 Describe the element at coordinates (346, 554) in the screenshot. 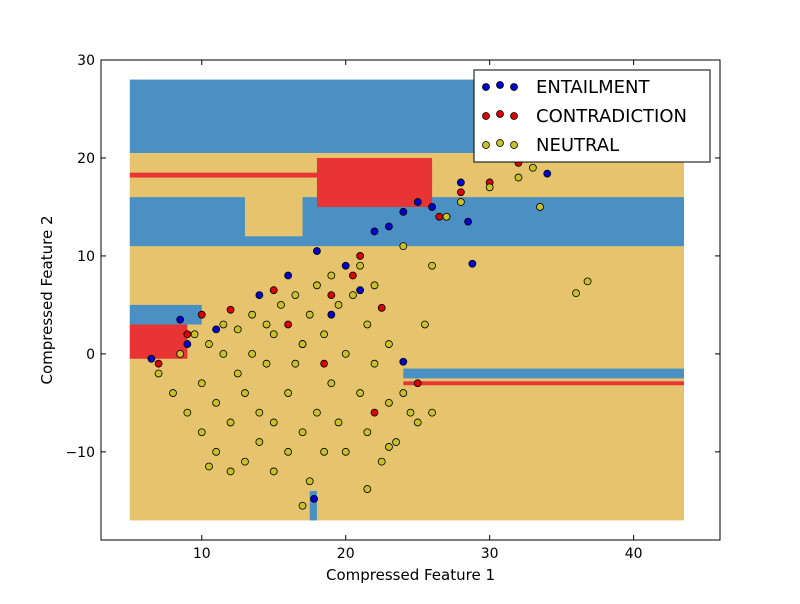

I see `x-tick-label-20: 20` at that location.